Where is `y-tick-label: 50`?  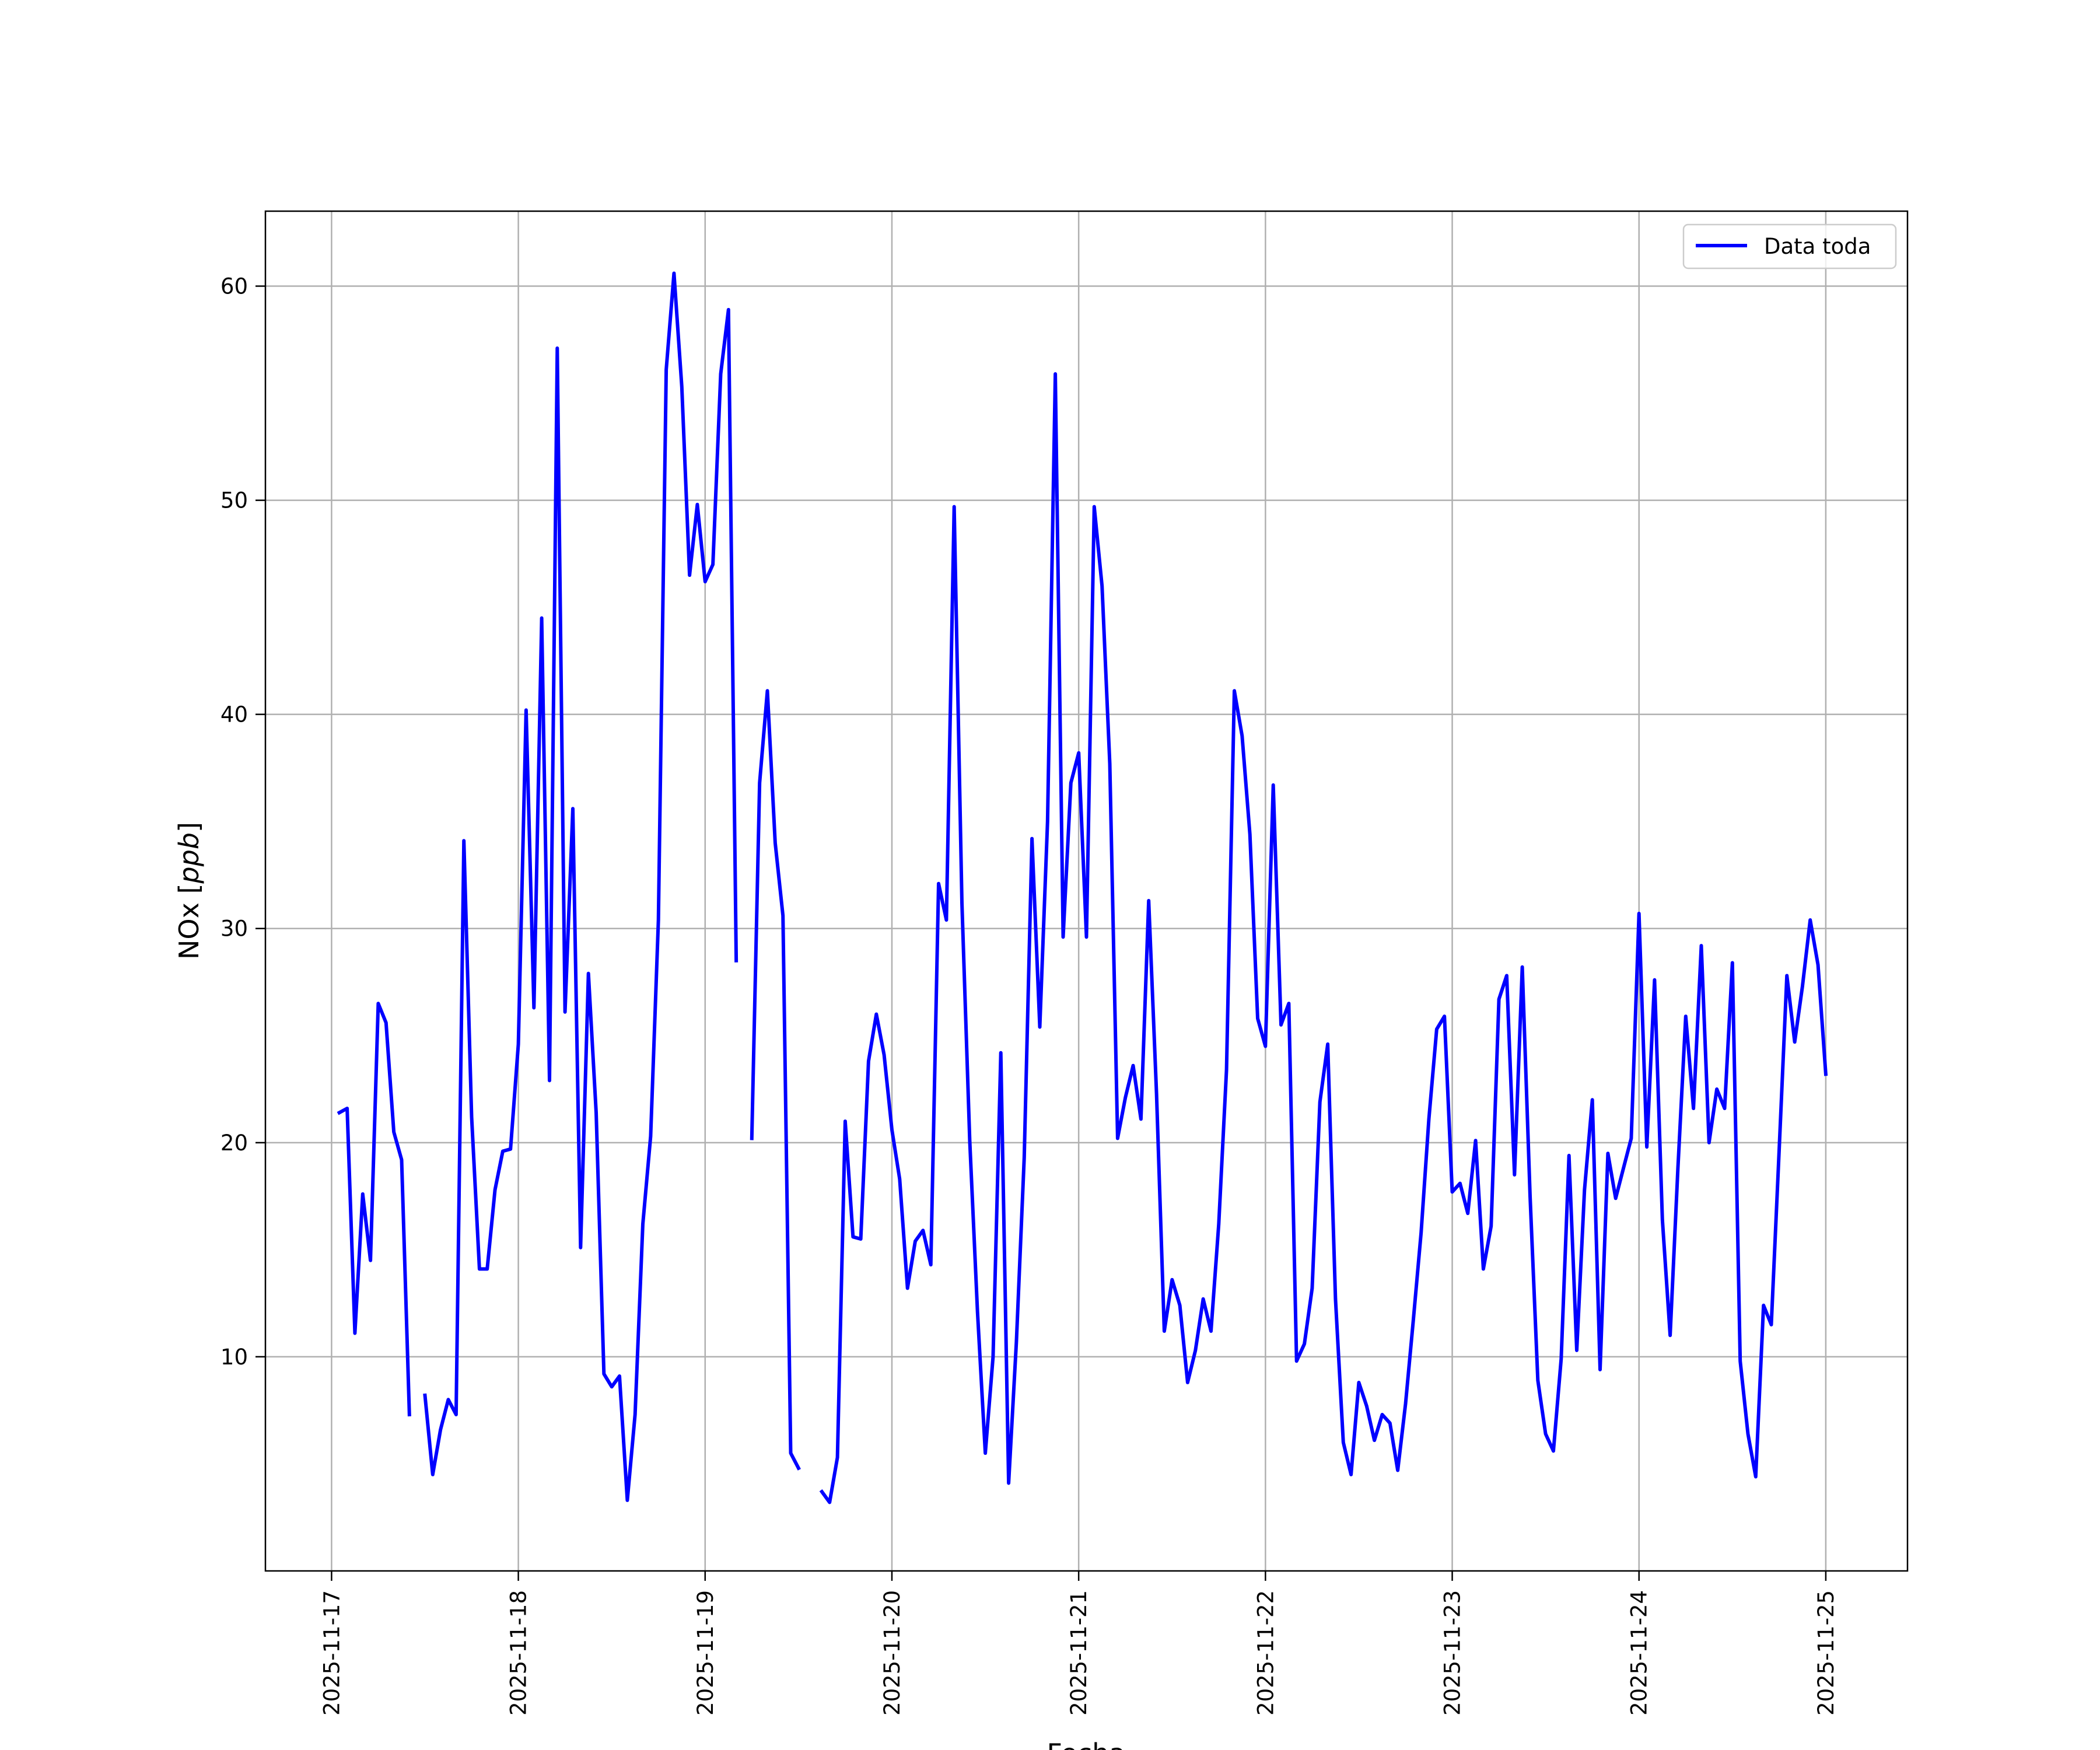
y-tick-label: 50 is located at coordinates (234, 501).